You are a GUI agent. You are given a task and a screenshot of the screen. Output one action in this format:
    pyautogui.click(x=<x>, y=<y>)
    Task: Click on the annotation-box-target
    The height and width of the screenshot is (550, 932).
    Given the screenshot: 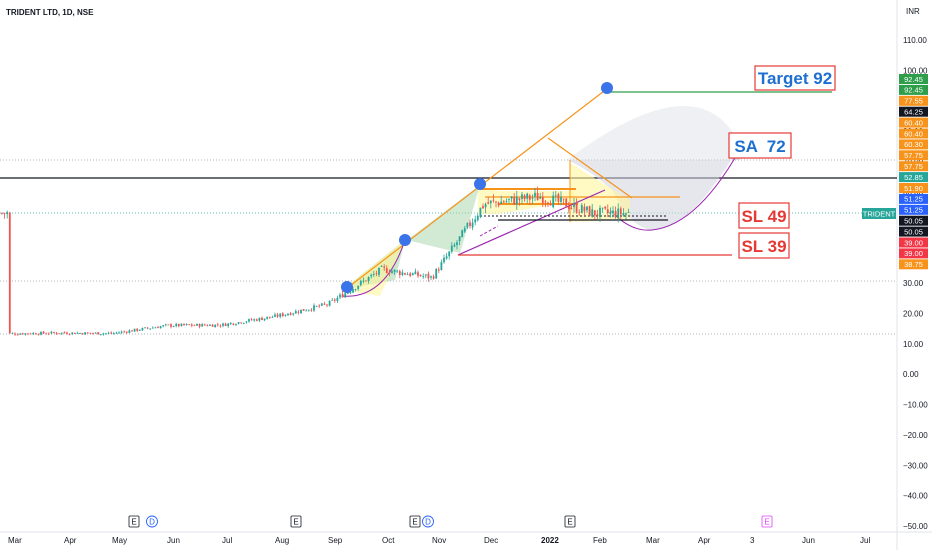 What is the action you would take?
    pyautogui.click(x=795, y=78)
    